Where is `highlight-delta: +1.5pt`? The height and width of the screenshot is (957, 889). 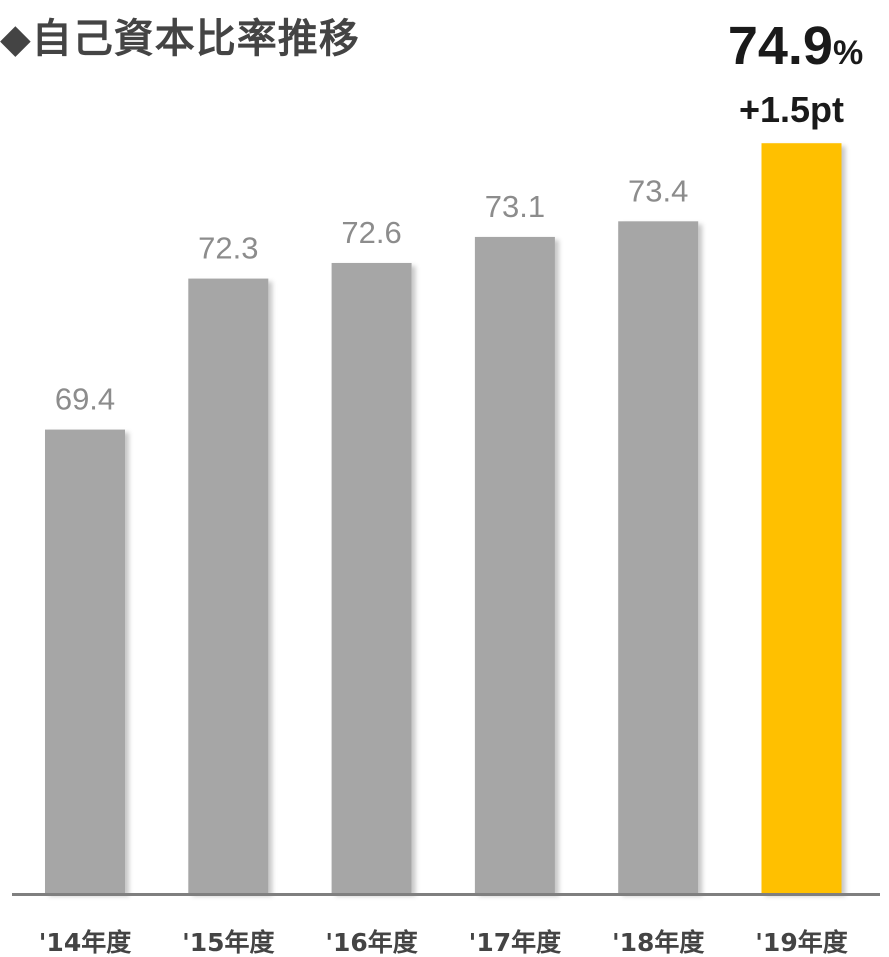 highlight-delta: +1.5pt is located at coordinates (791, 109).